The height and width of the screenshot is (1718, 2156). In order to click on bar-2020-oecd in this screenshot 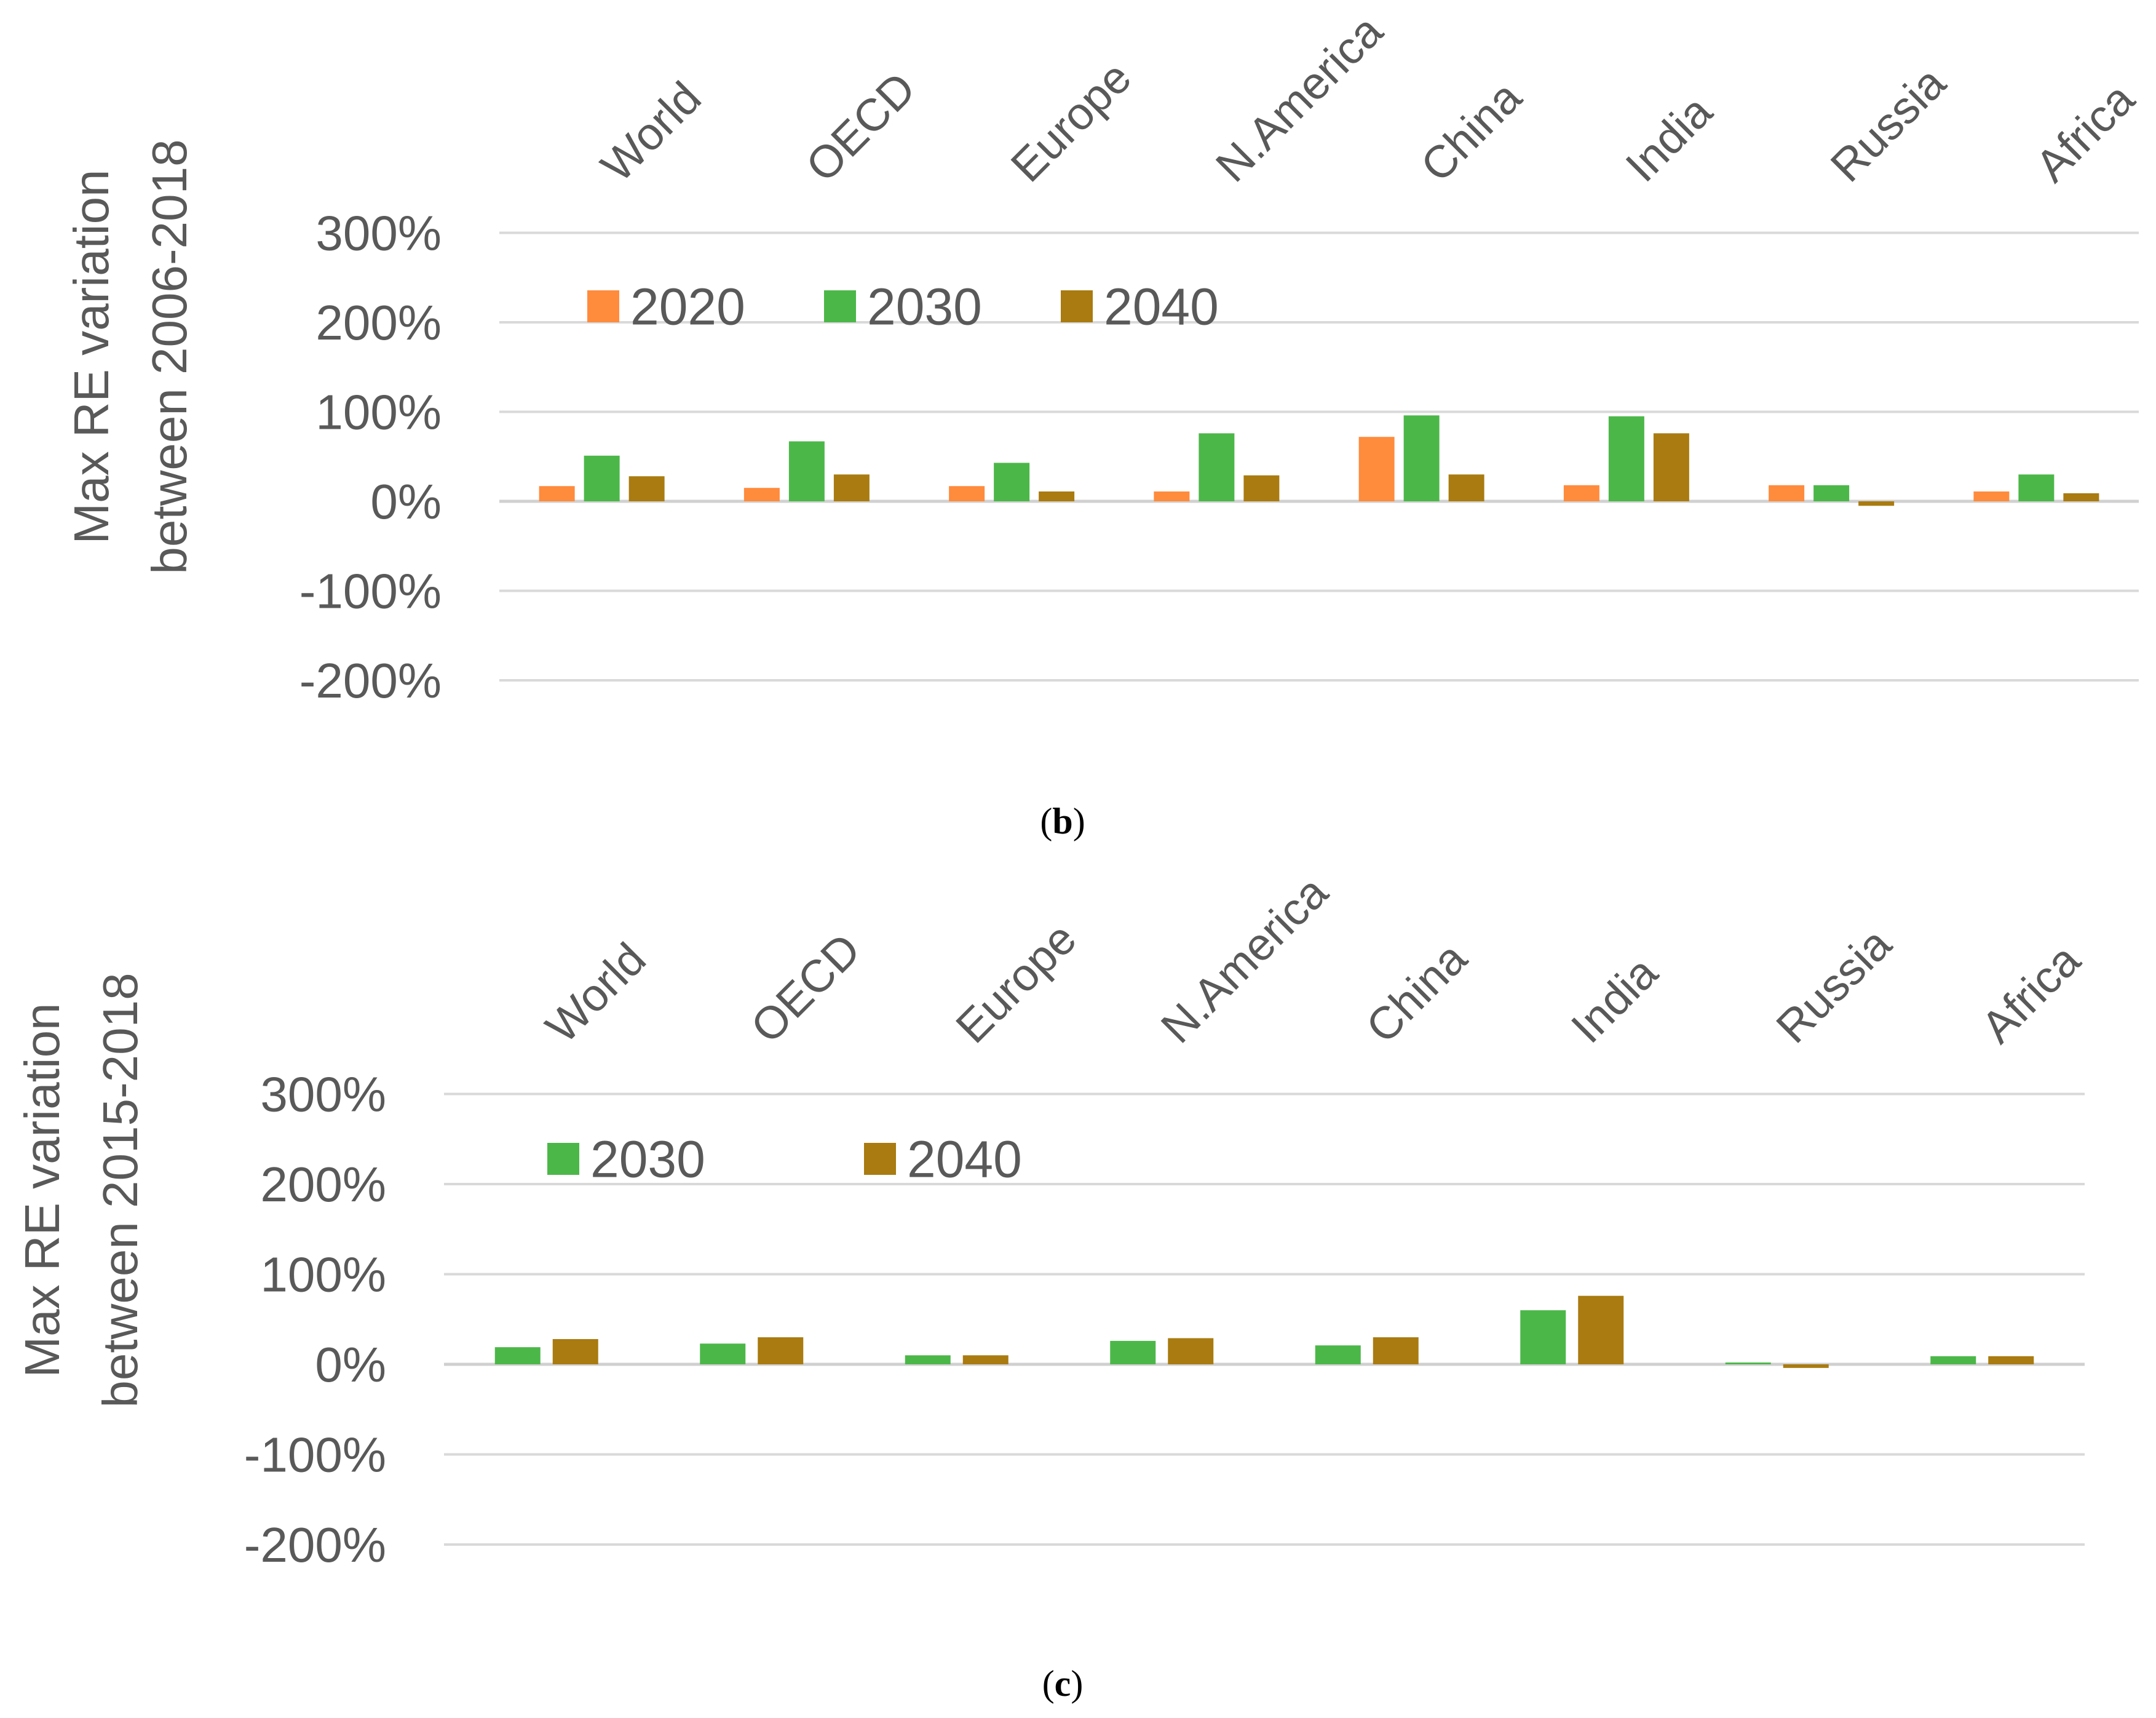, I will do `click(761, 494)`.